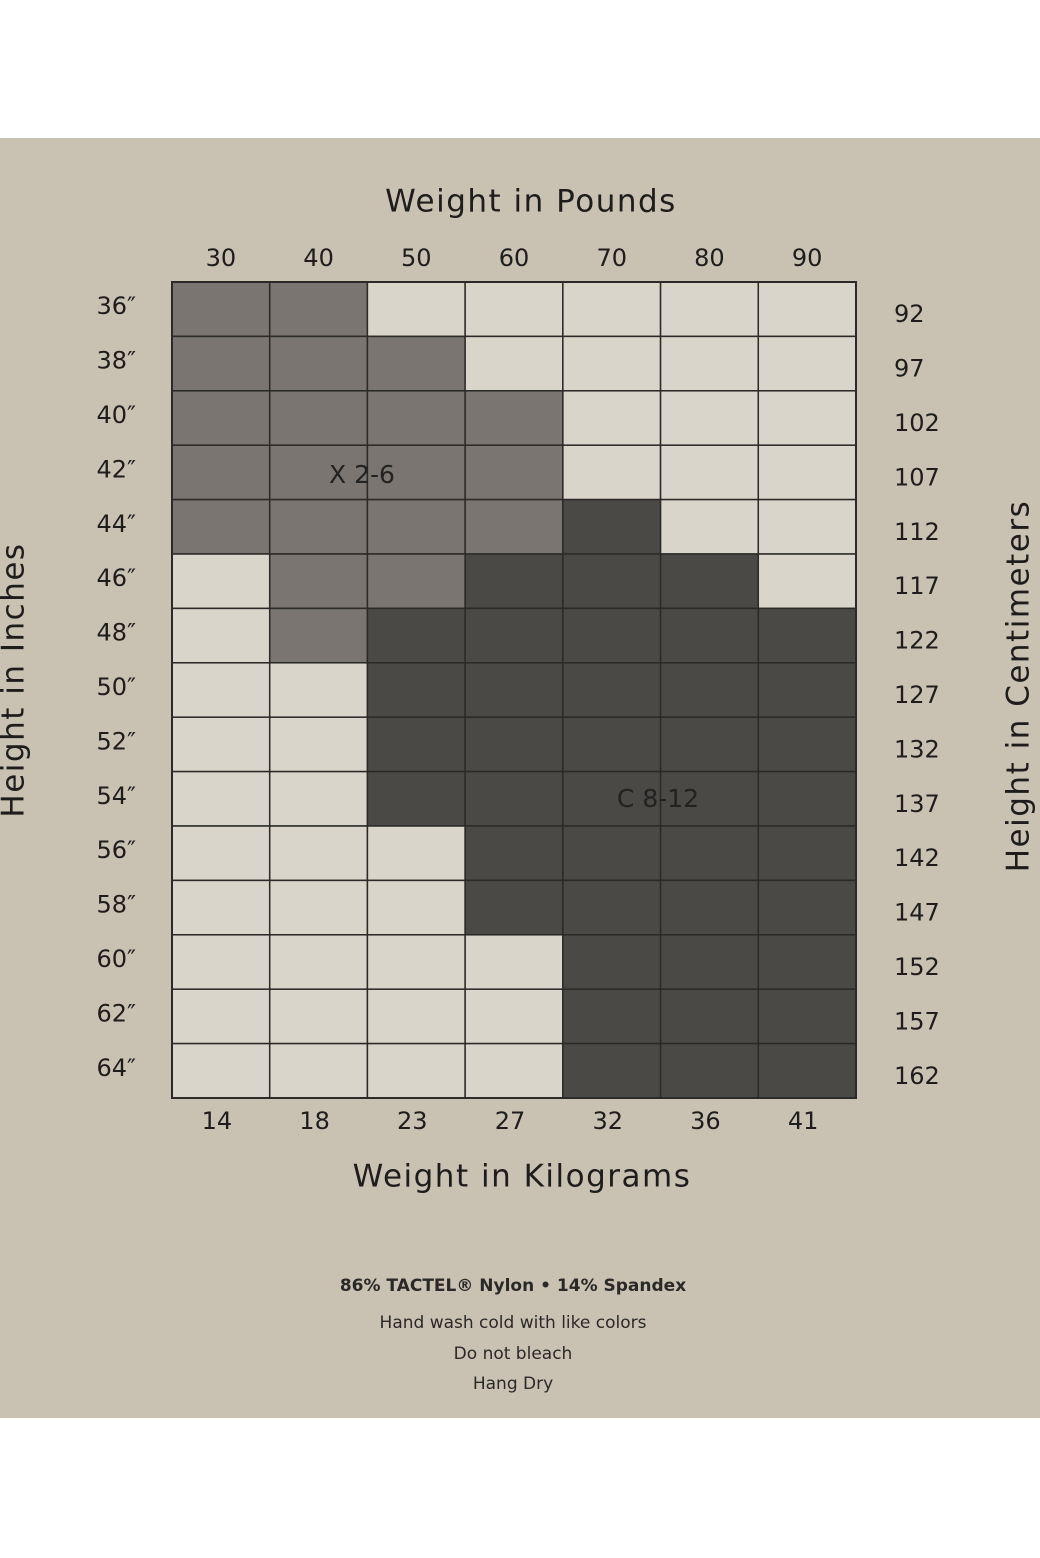 The width and height of the screenshot is (1040, 1558). Describe the element at coordinates (314, 1121) in the screenshot. I see `kilogram-label: 18` at that location.